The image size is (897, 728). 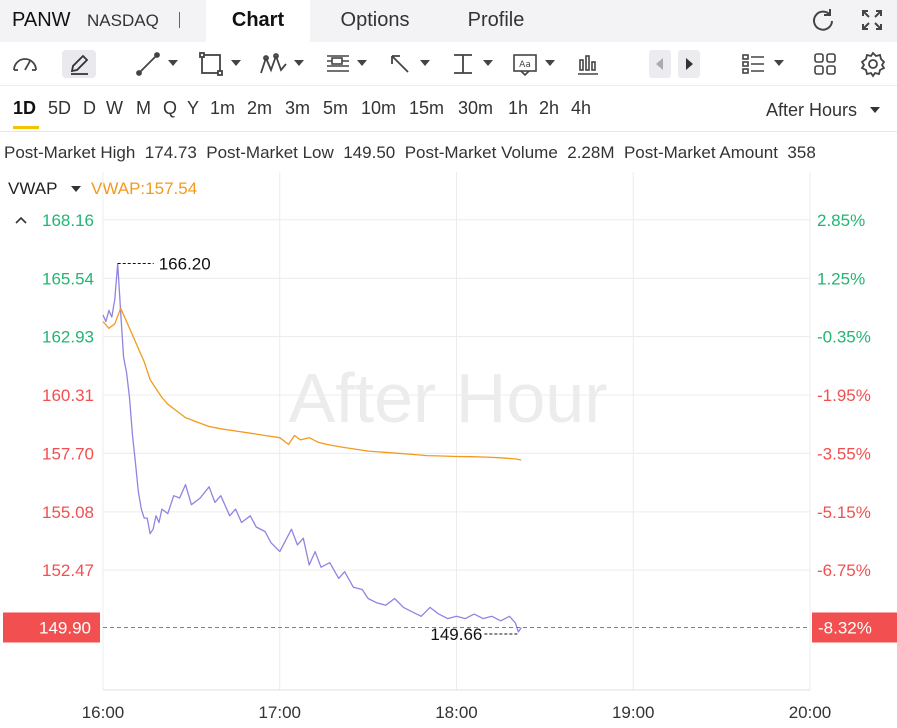 I want to click on arrow-dropdown-icon, so click(x=425, y=63).